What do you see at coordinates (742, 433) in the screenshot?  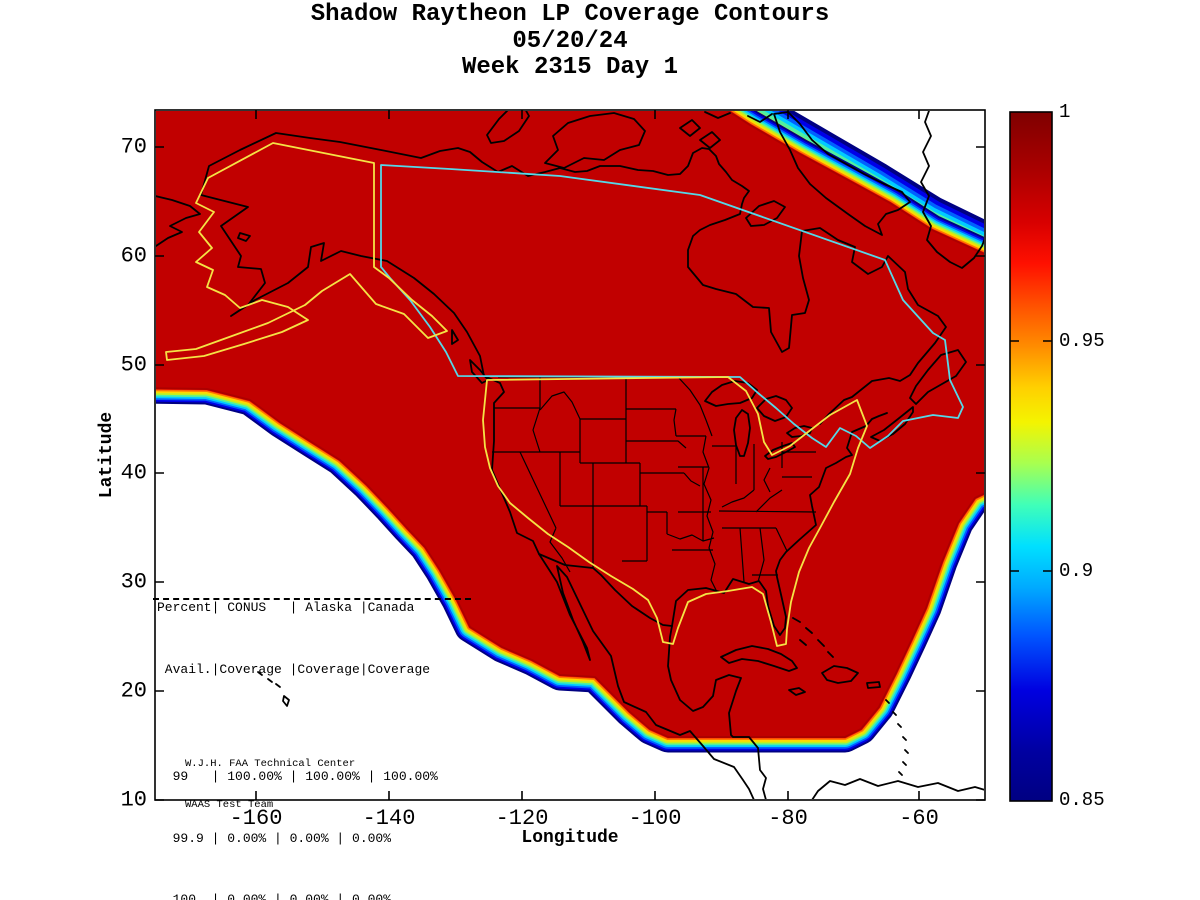 I see `lake-michigan` at bounding box center [742, 433].